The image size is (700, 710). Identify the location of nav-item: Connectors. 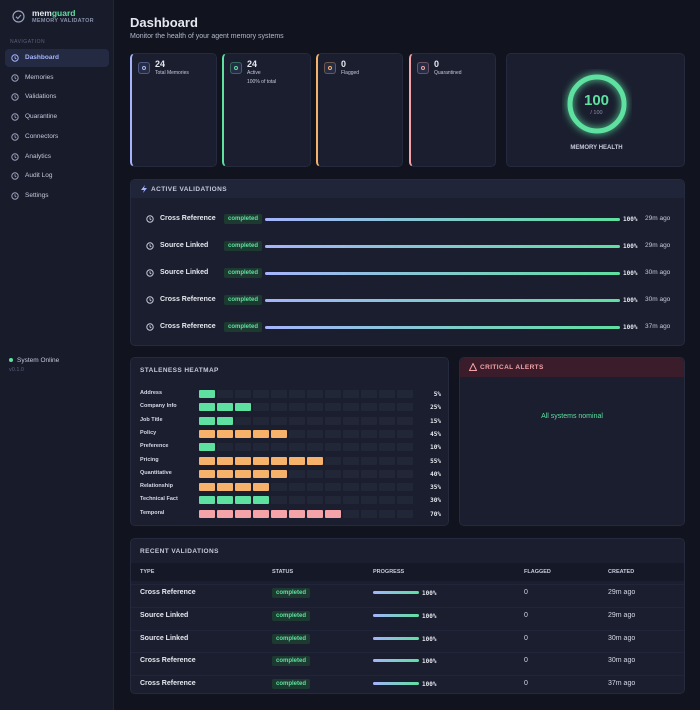
(57, 137).